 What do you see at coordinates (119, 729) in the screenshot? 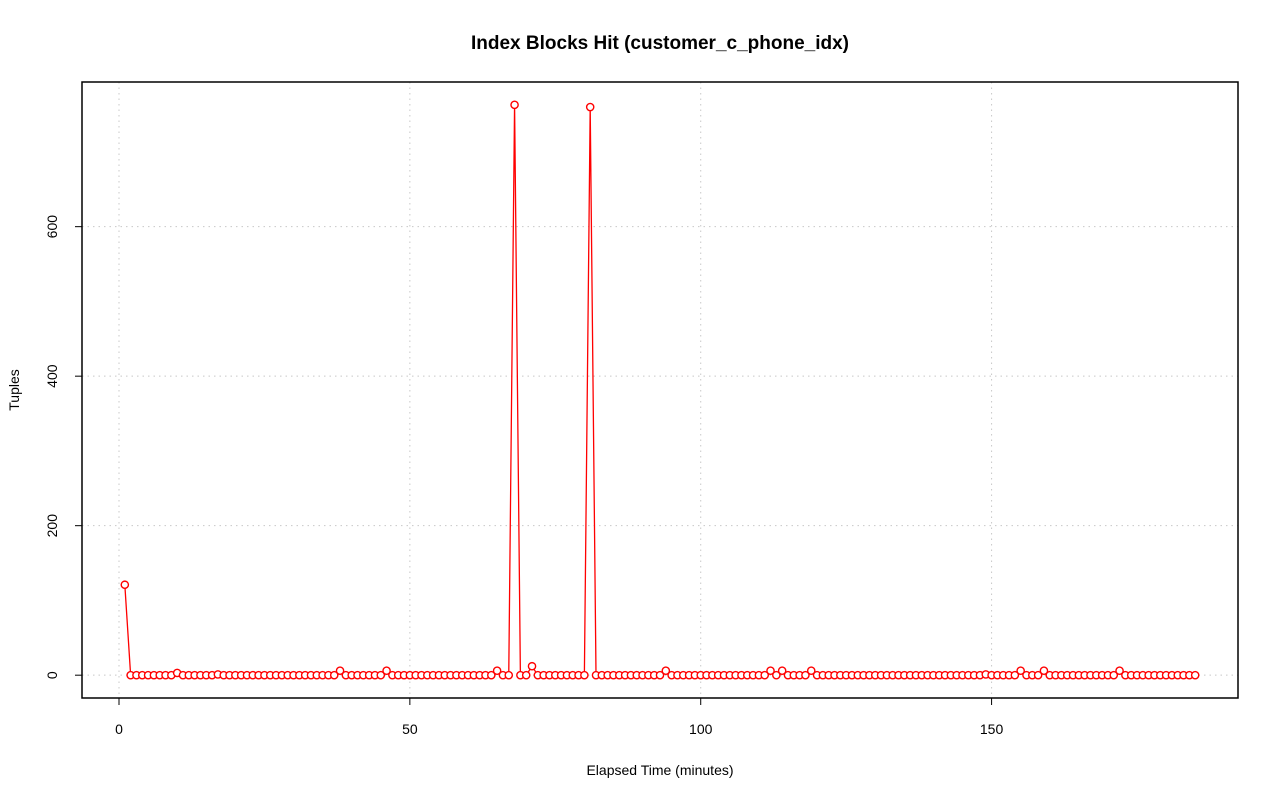
I see `x-tick-label: 0` at bounding box center [119, 729].